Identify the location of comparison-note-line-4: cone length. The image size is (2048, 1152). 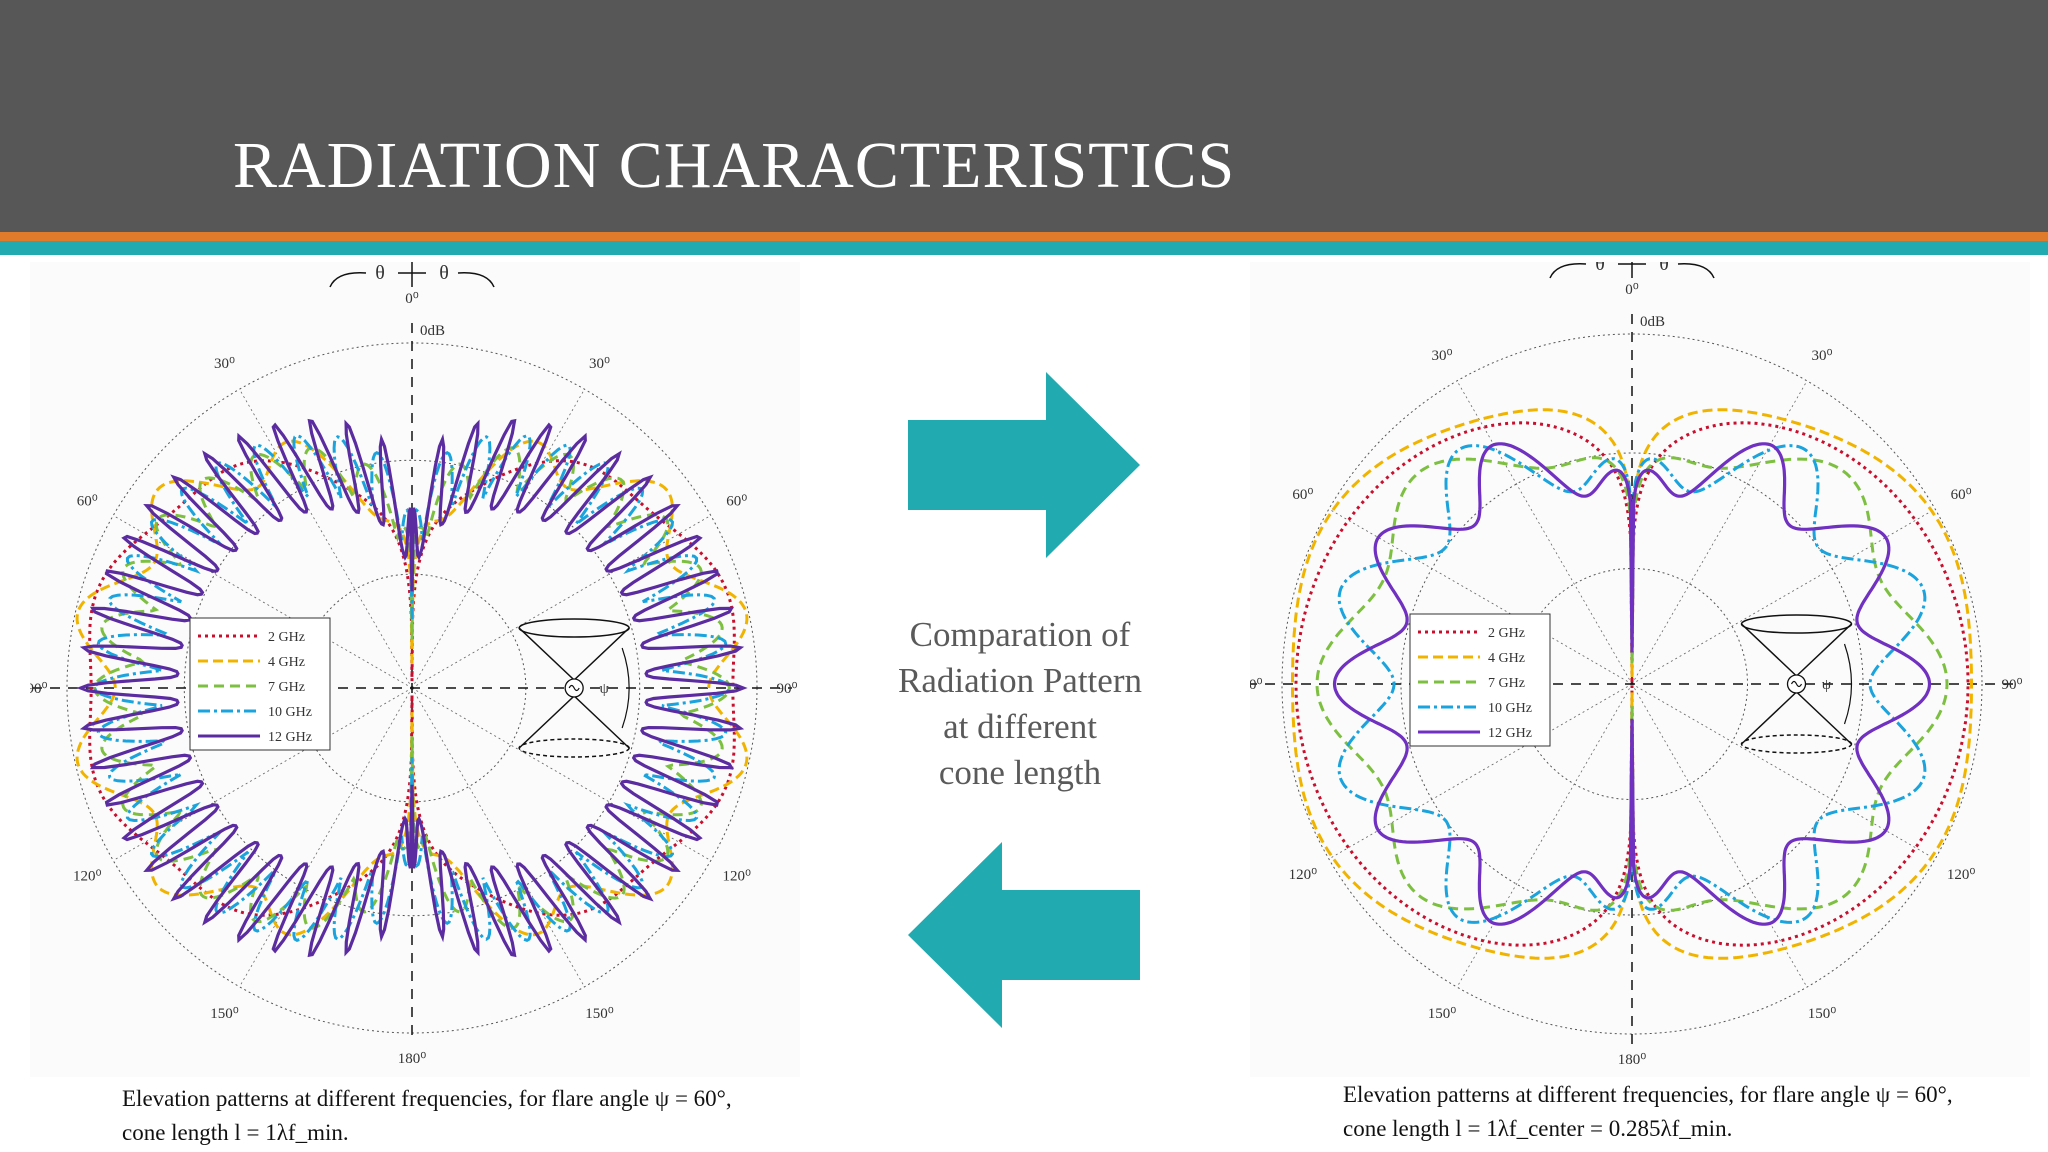
(1020, 772).